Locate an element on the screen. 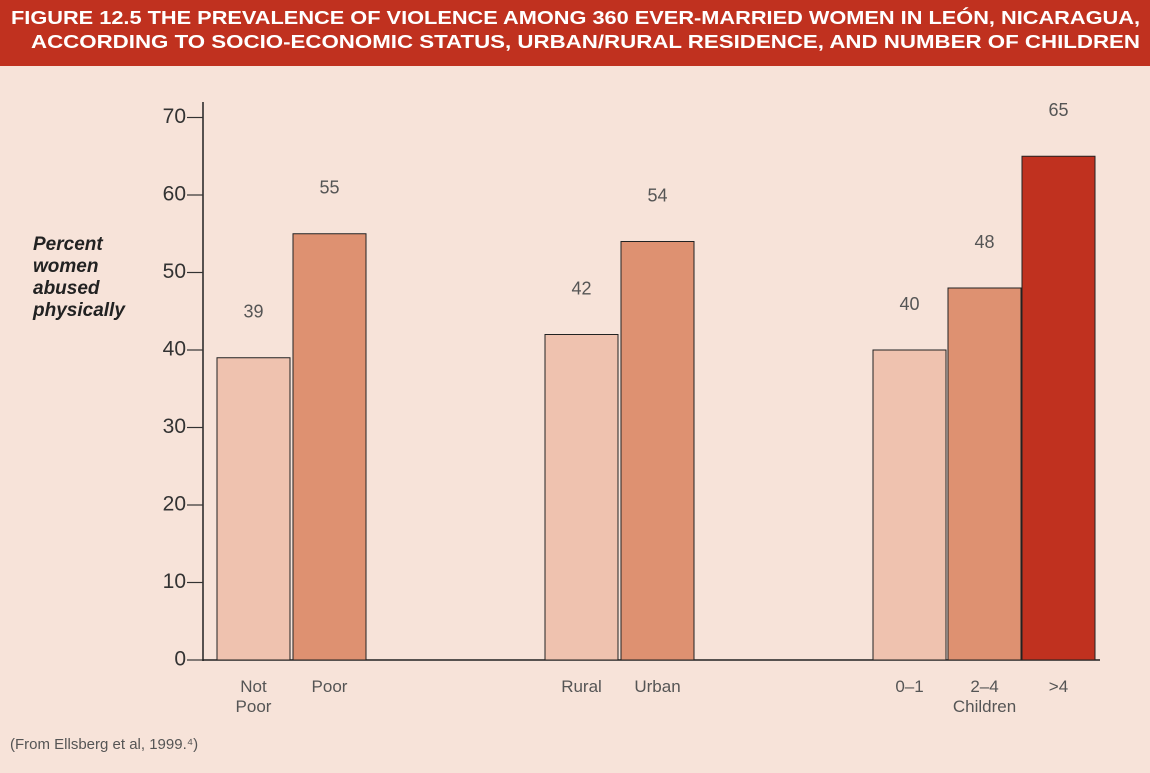 This screenshot has height=773, width=1150. data-label: 54 is located at coordinates (657, 195).